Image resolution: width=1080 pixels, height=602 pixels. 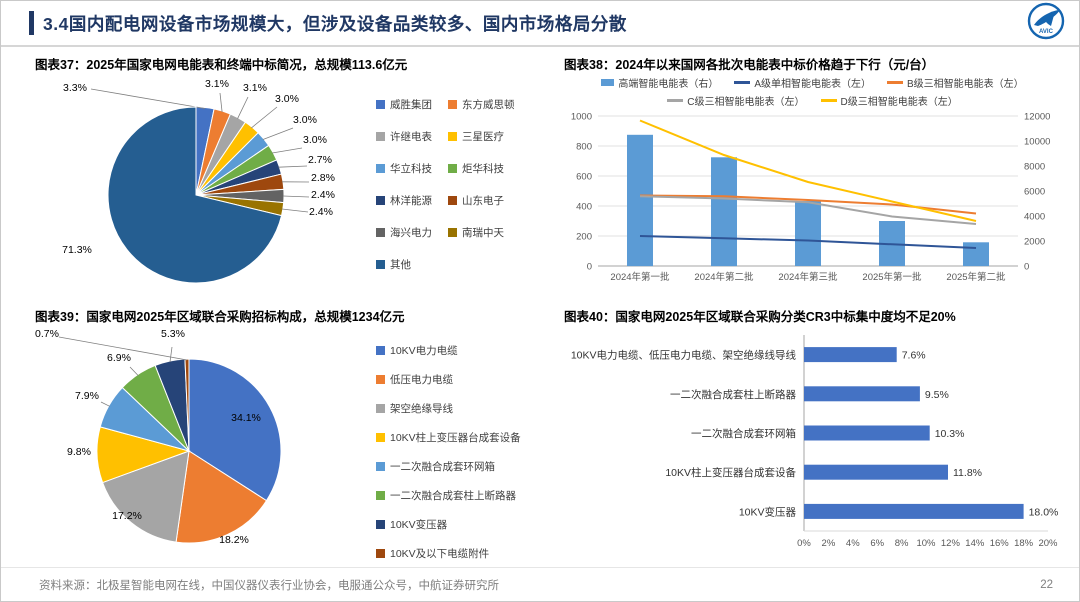 What do you see at coordinates (483, 137) in the screenshot?
I see `legend-label: 三星医疗` at bounding box center [483, 137].